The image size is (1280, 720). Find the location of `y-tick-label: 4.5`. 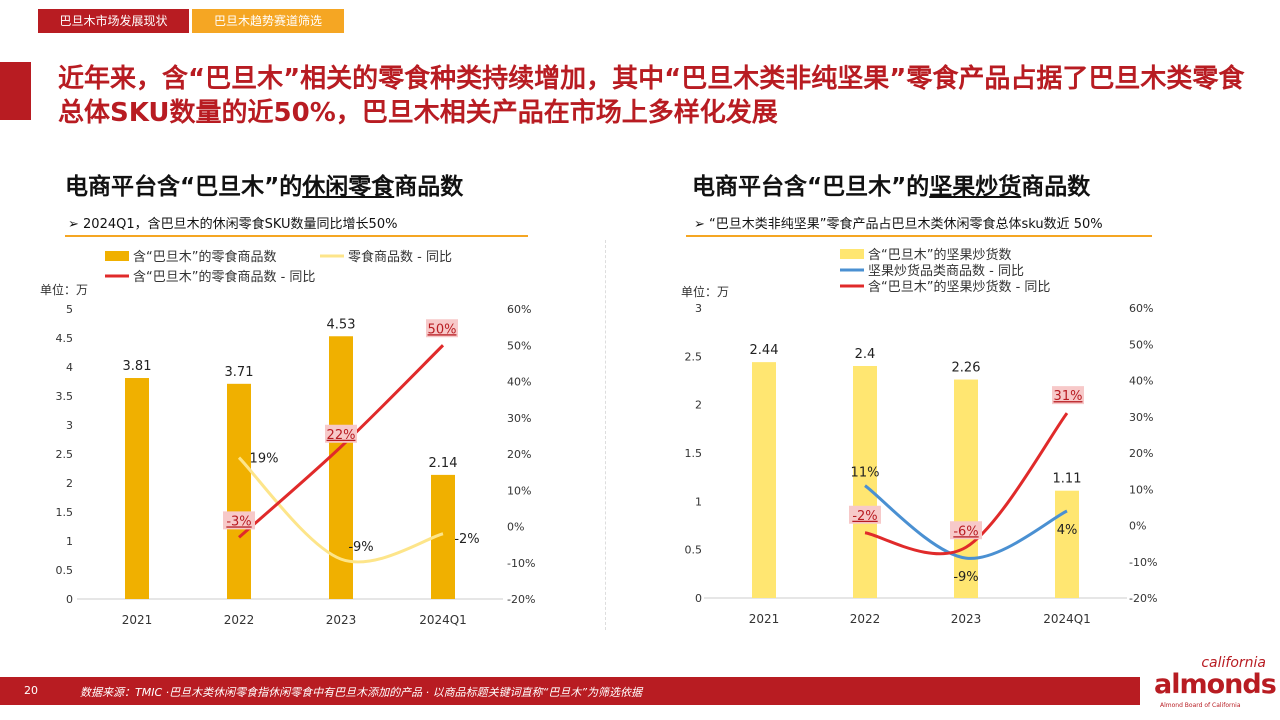

y-tick-label: 4.5 is located at coordinates (65, 338).